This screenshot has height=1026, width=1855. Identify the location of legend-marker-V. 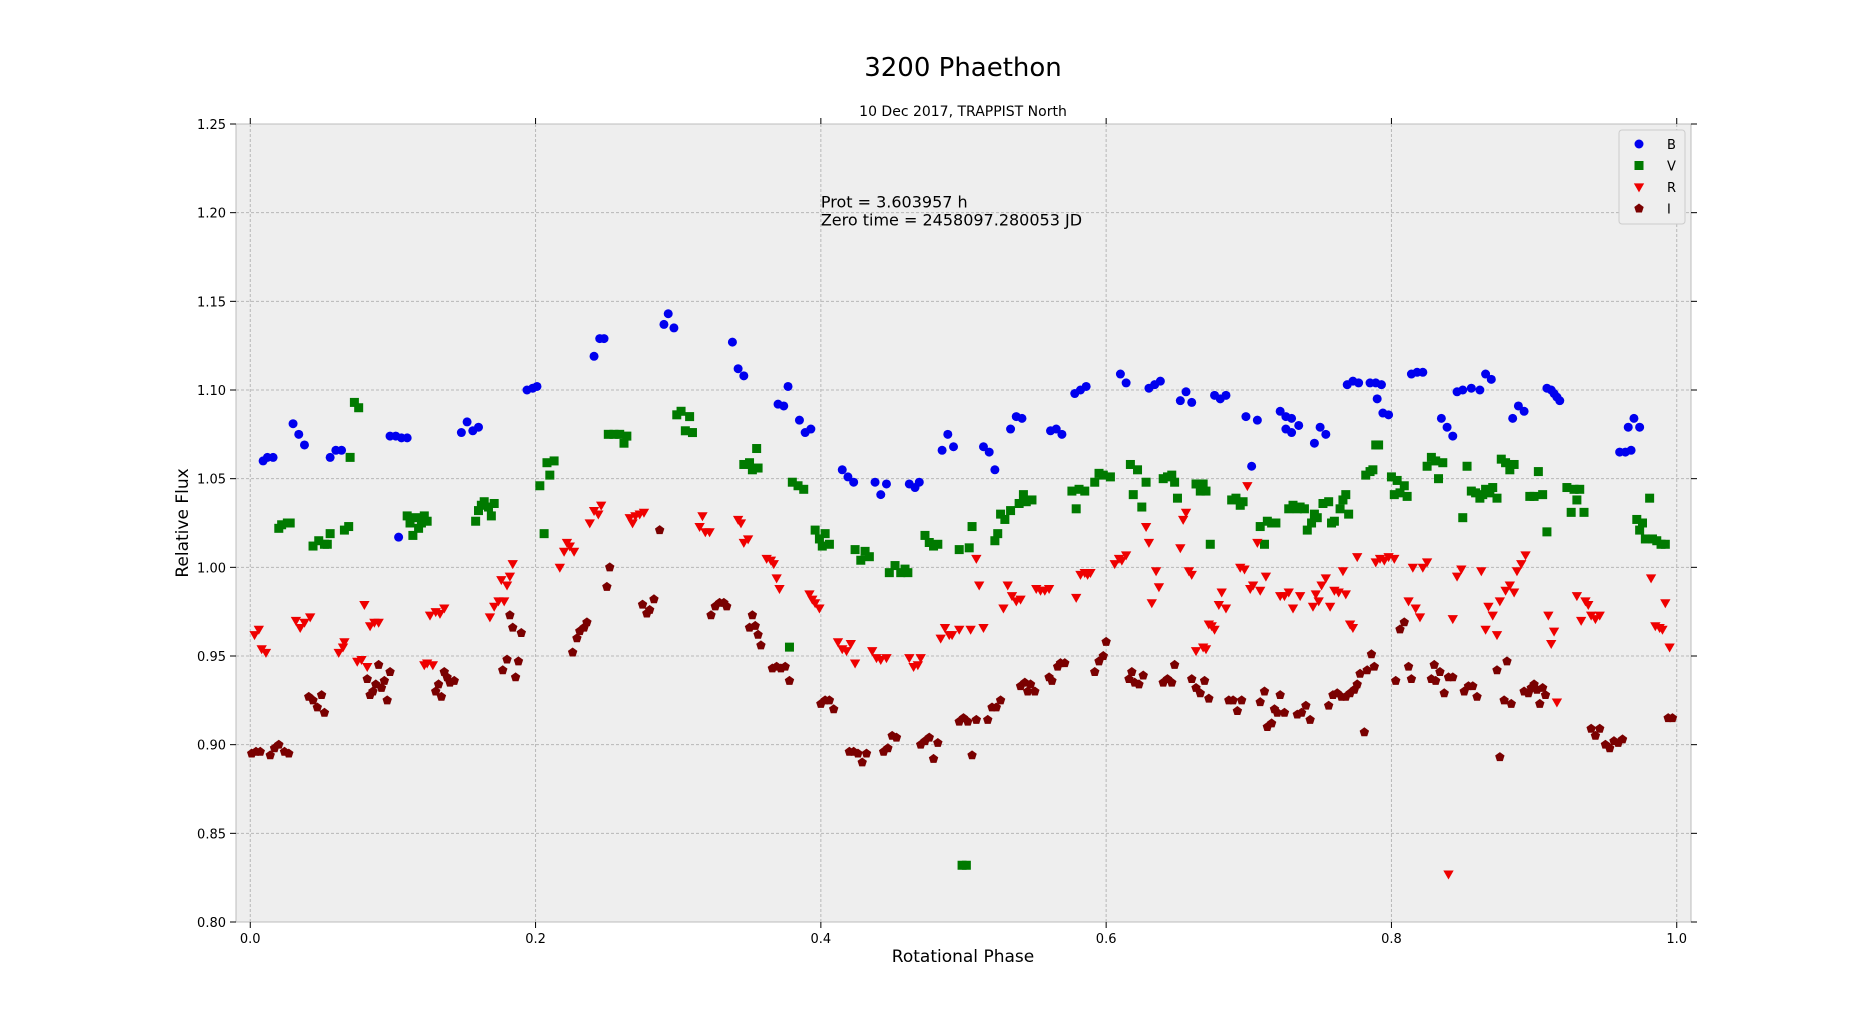
(1639, 165).